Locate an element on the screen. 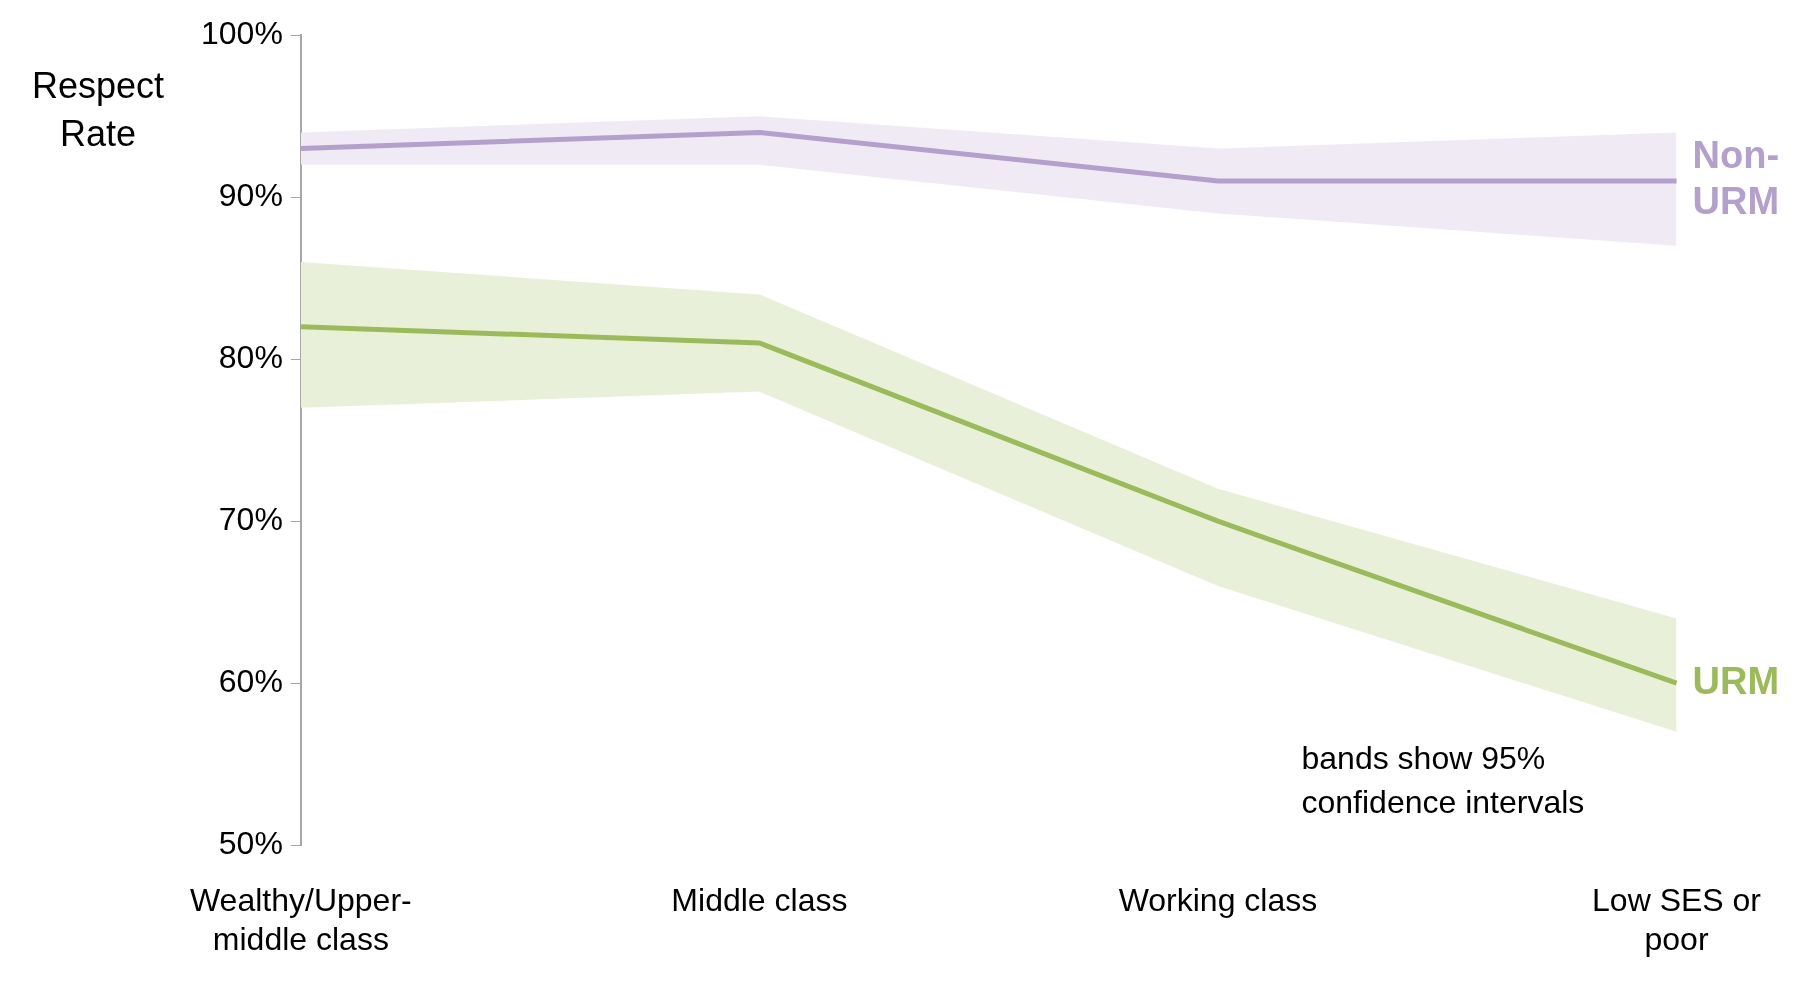 The image size is (1807, 1006). y-tick-label: 90% is located at coordinates (250, 195).